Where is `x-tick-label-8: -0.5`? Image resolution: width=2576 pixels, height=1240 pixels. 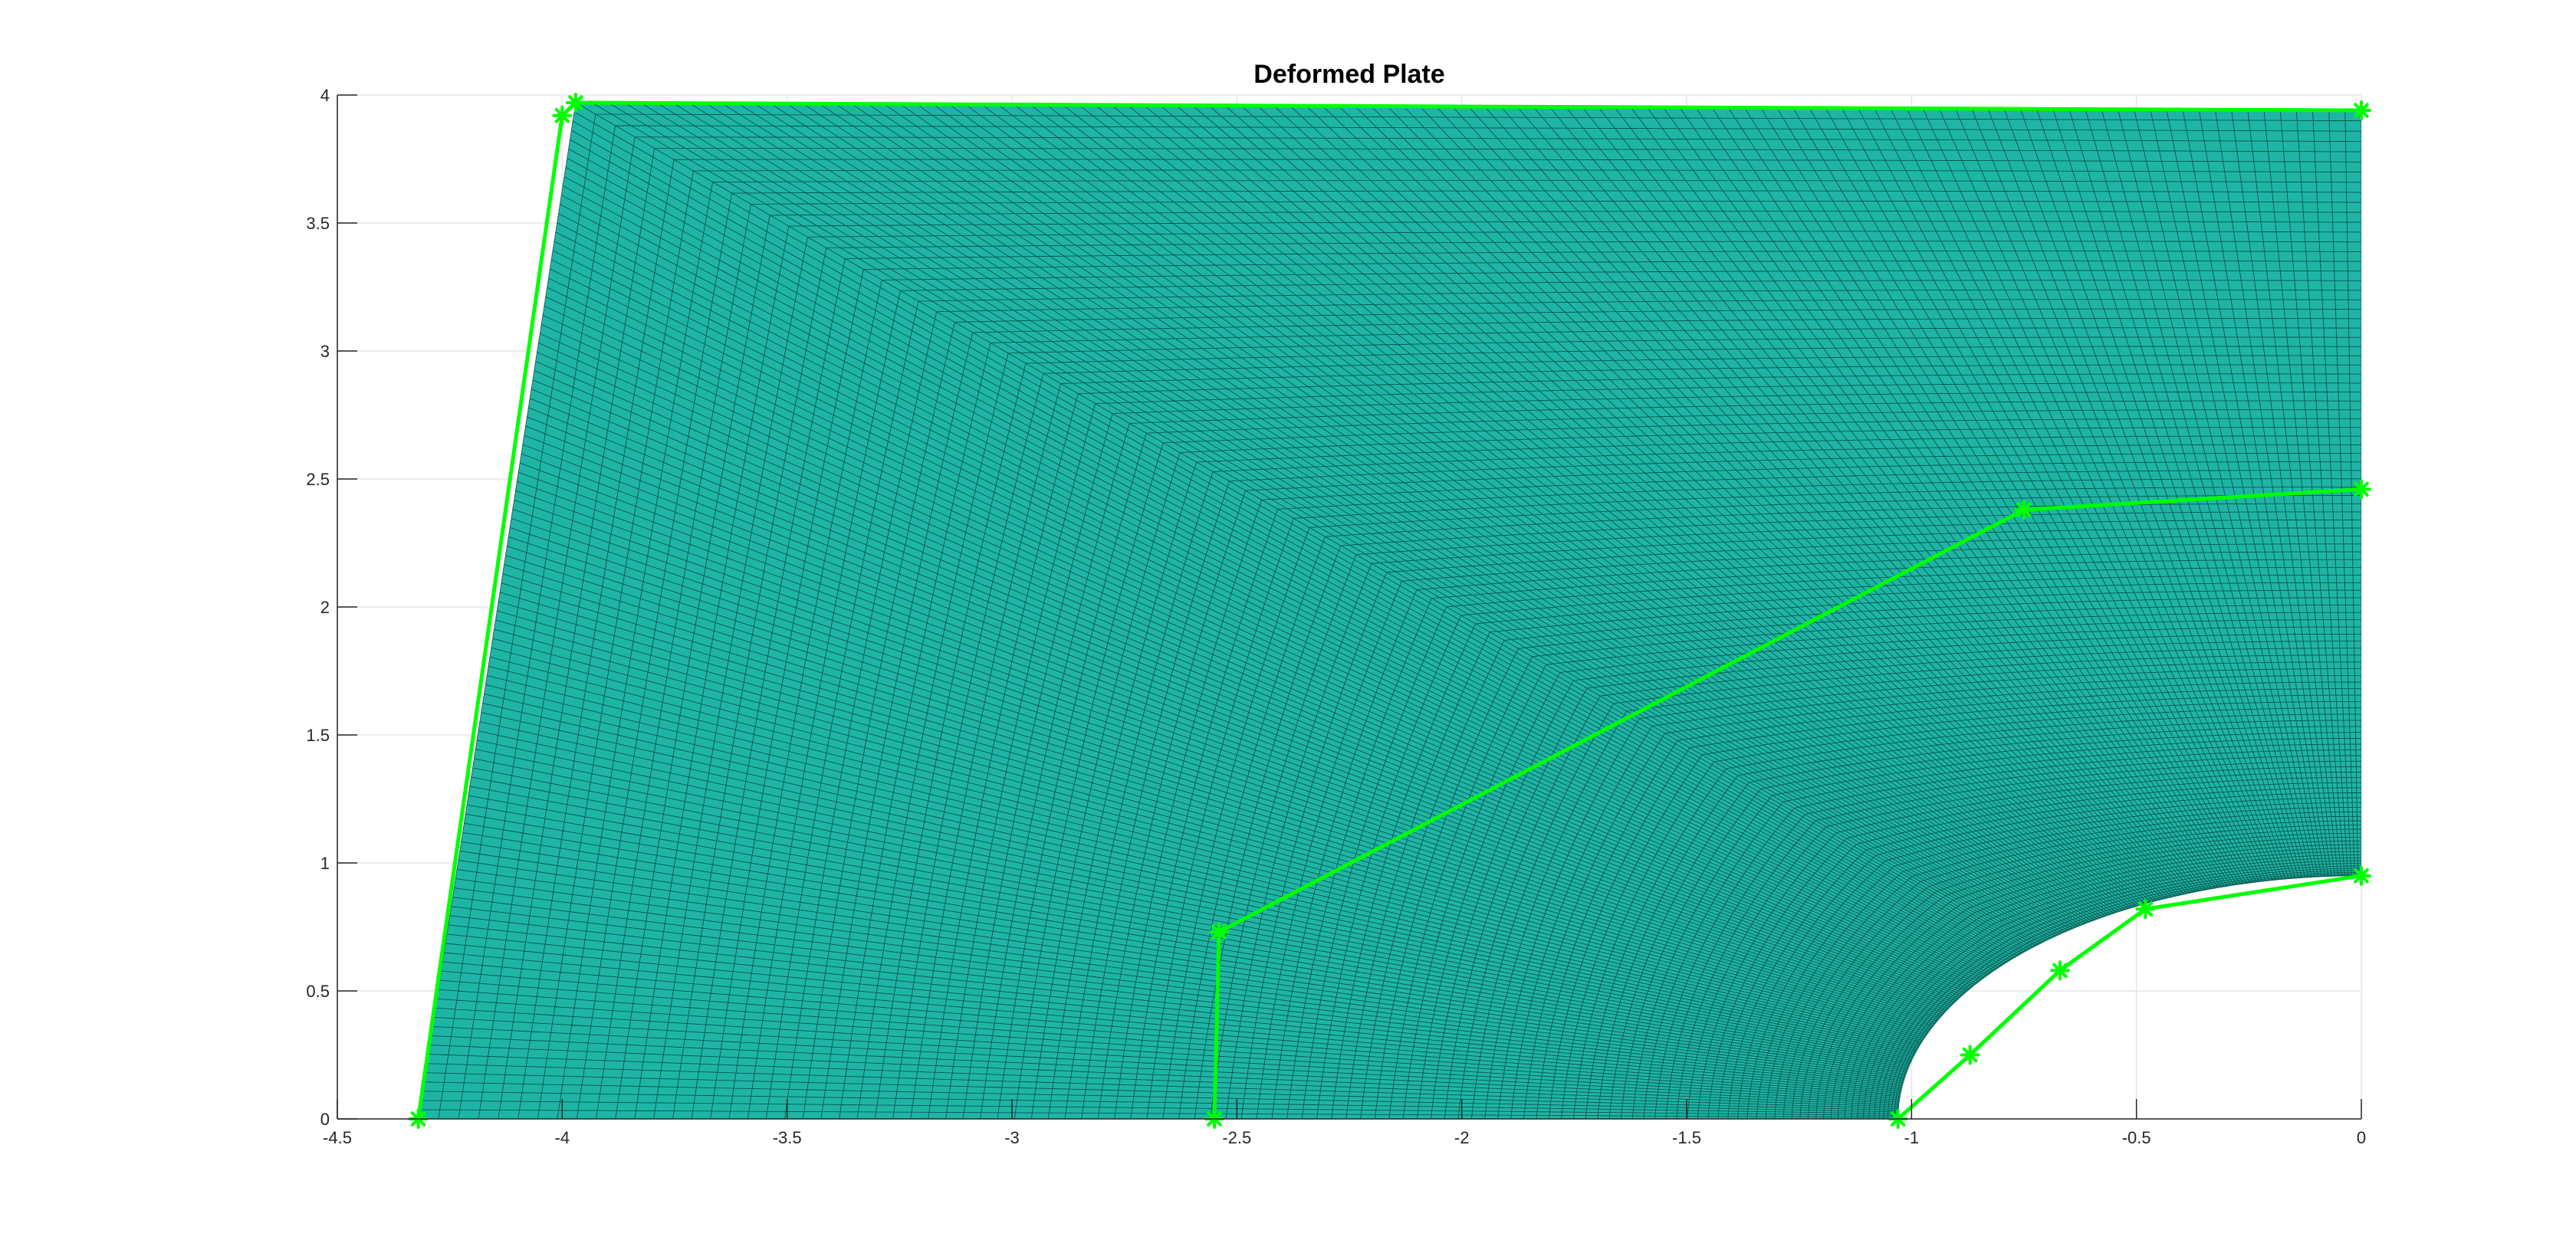
x-tick-label-8: -0.5 is located at coordinates (2136, 1138).